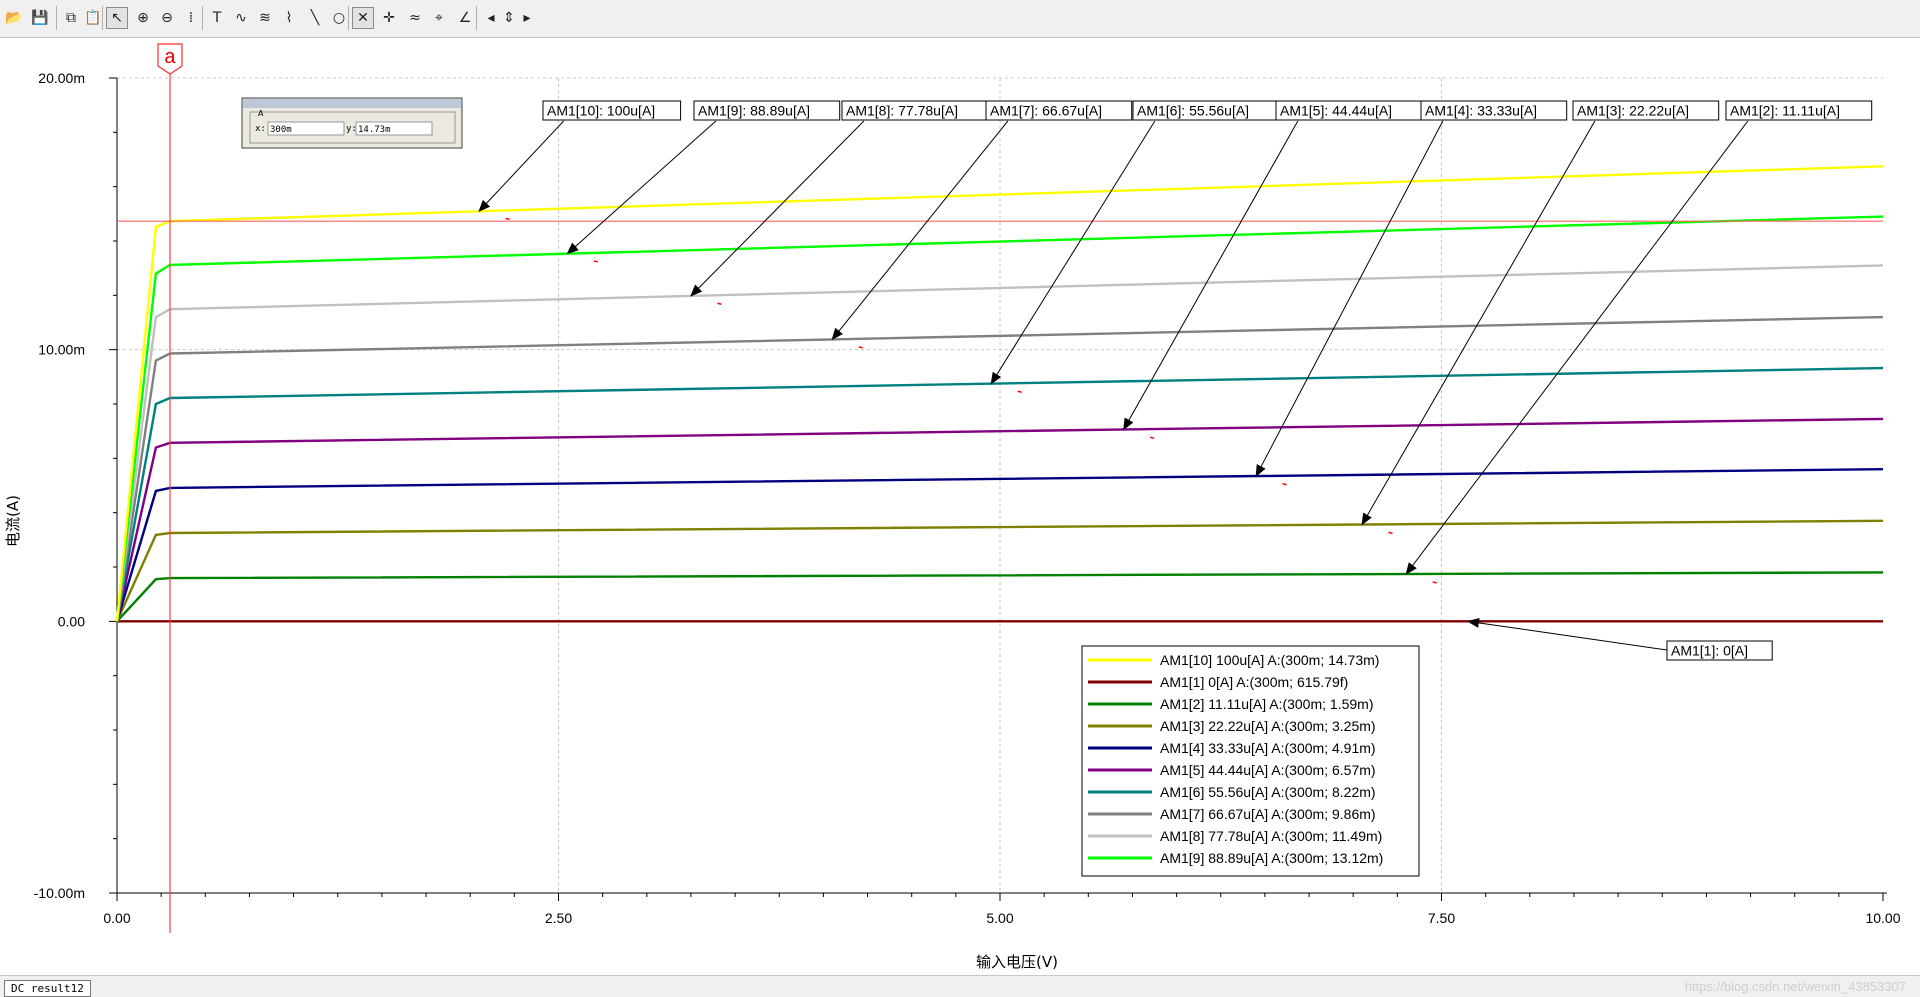 This screenshot has height=997, width=1920. I want to click on line-tool-icon: ╲, so click(315, 18).